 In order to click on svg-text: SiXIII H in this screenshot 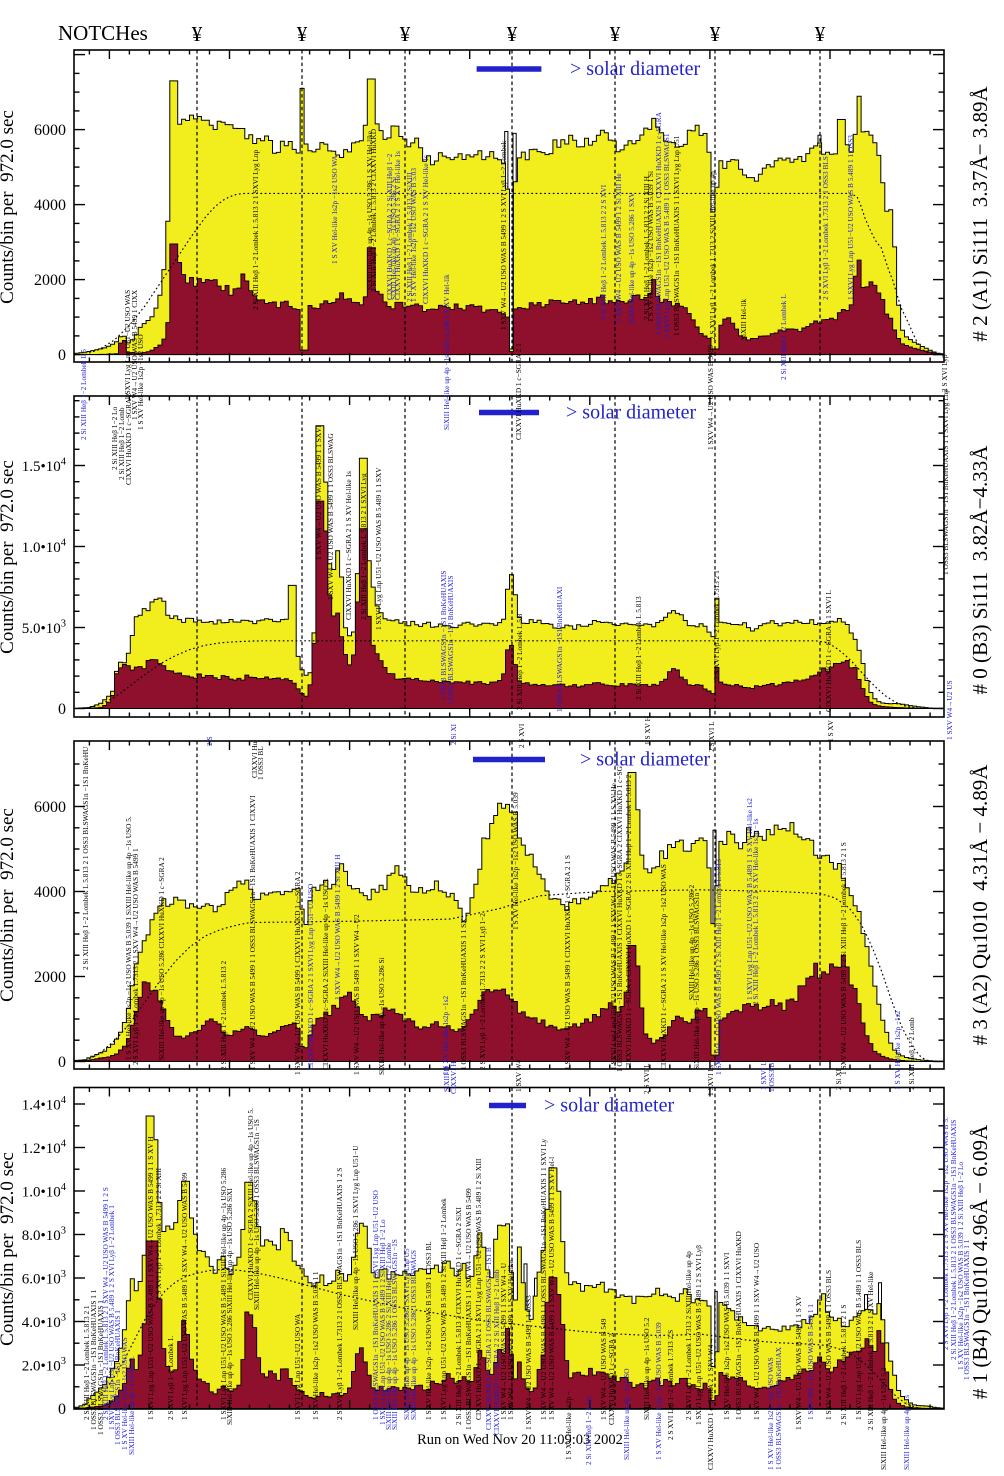, I will do `click(446, 1079)`.